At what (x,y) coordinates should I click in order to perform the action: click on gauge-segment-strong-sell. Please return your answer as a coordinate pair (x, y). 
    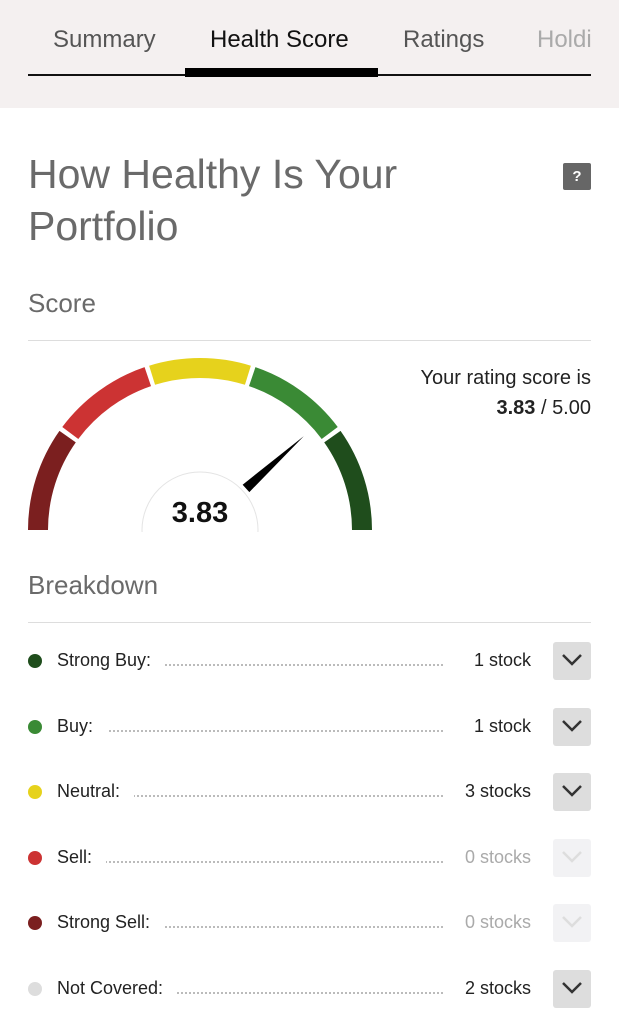
    Looking at the image, I should click on (52, 480).